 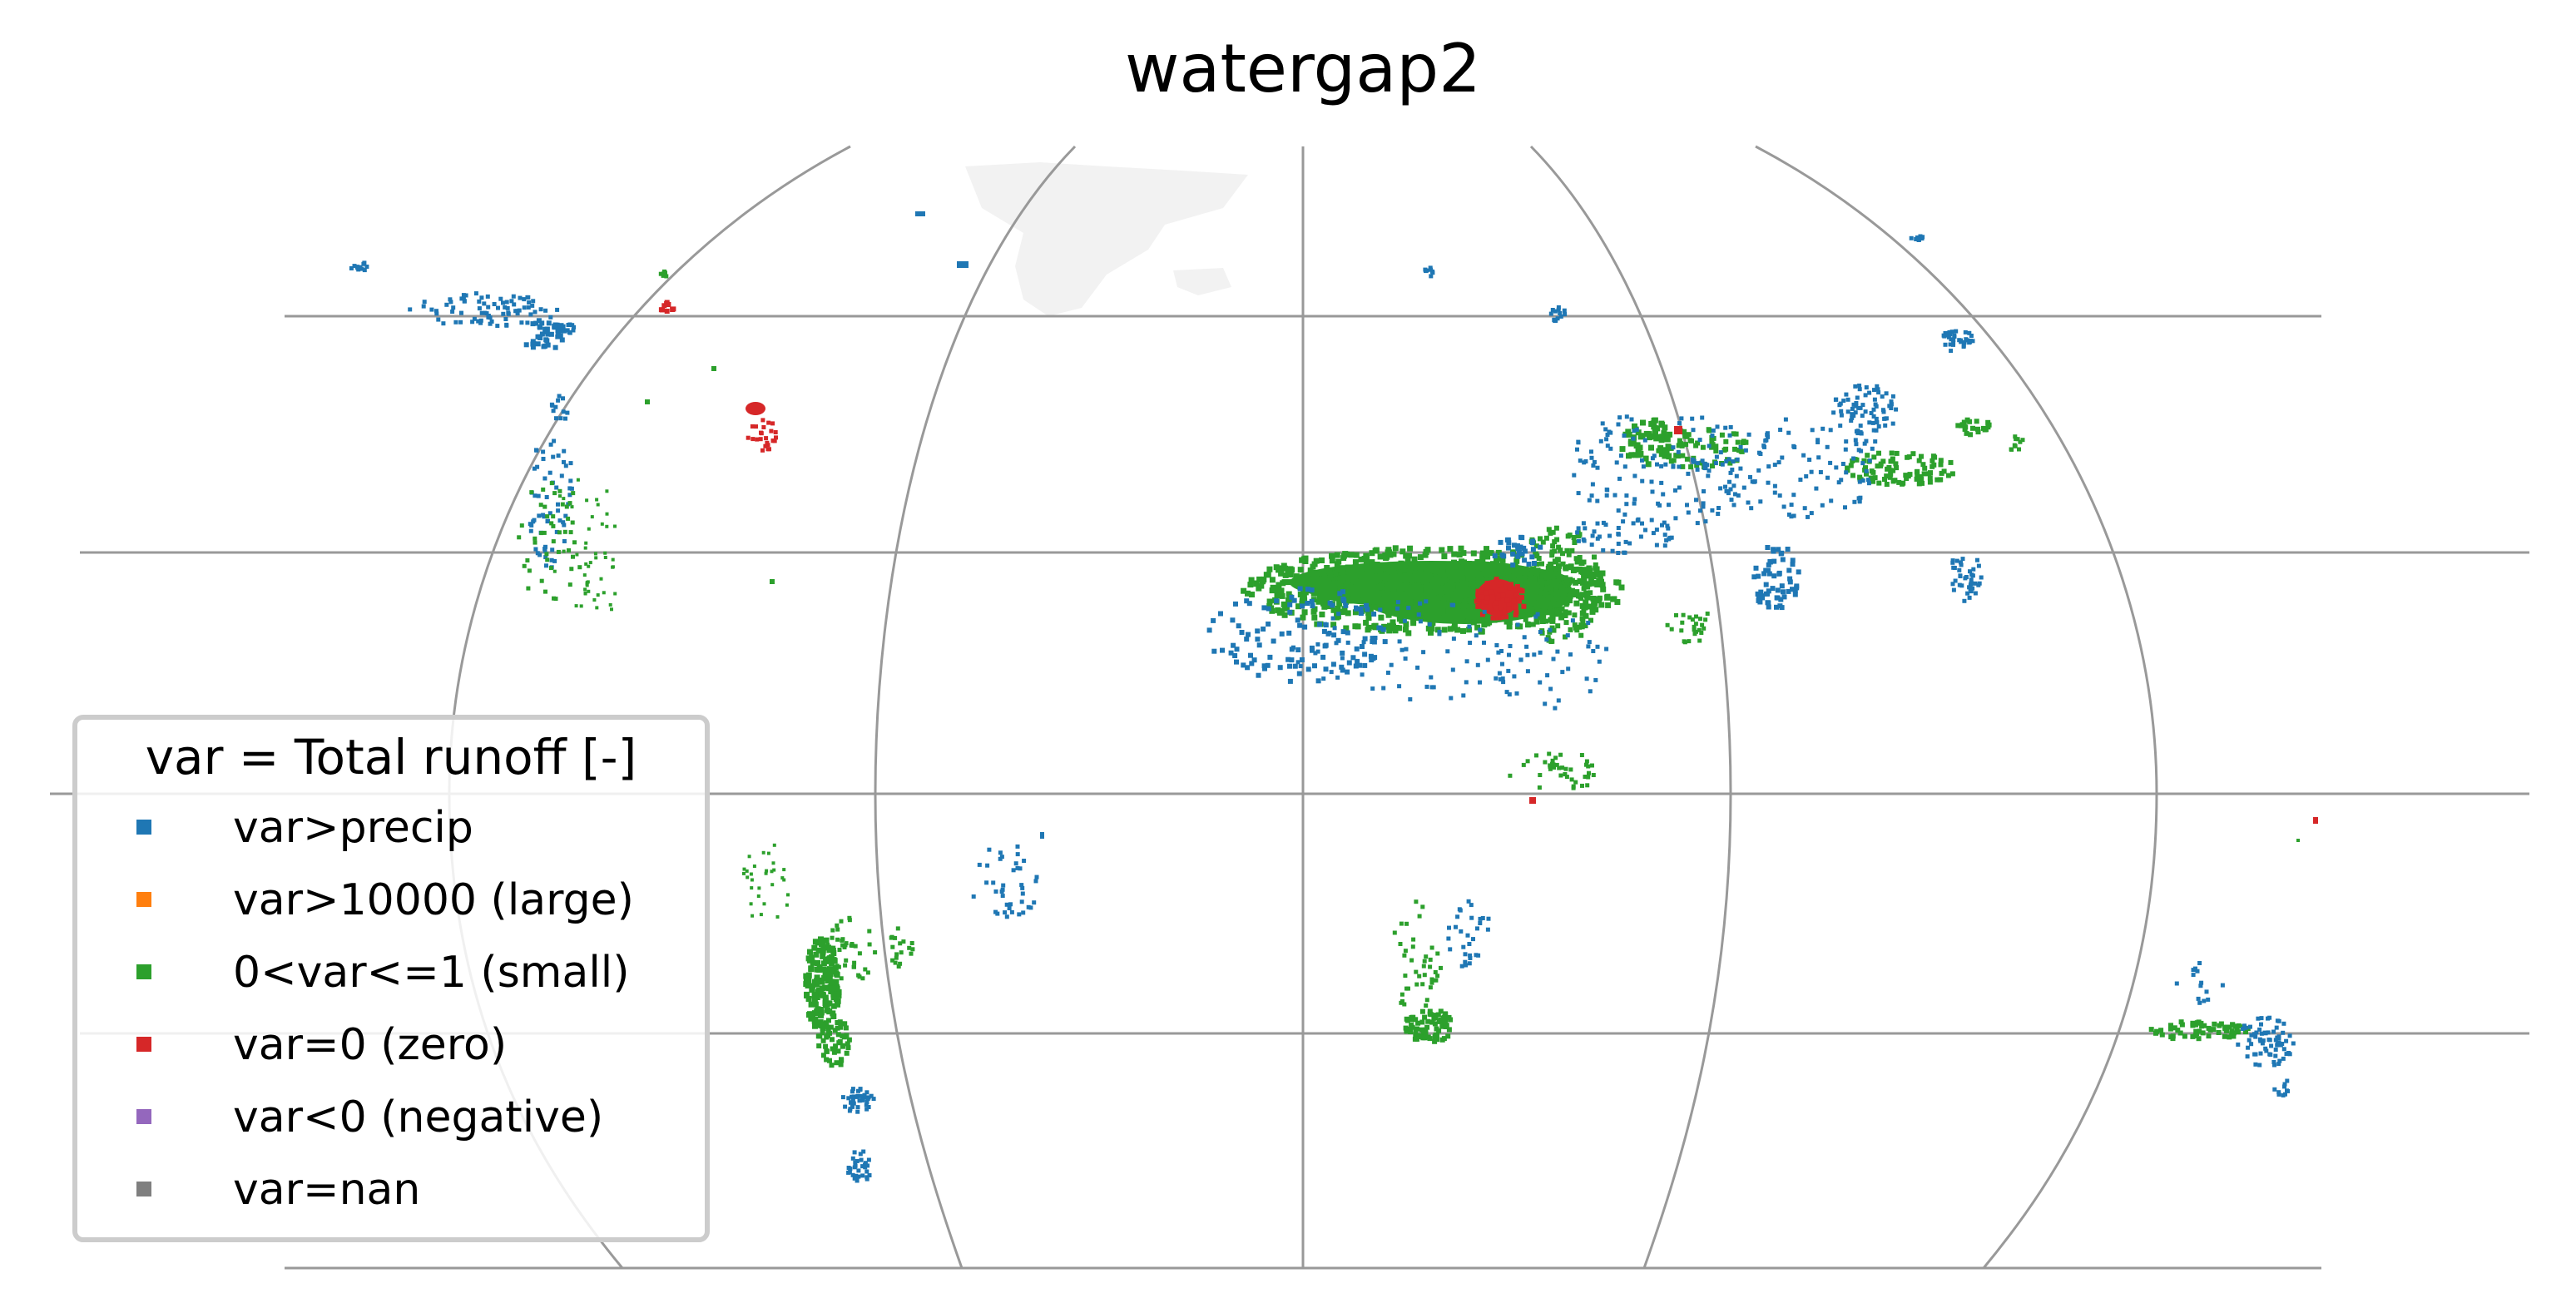 I want to click on flagged-cell-2073, so click(x=508, y=307).